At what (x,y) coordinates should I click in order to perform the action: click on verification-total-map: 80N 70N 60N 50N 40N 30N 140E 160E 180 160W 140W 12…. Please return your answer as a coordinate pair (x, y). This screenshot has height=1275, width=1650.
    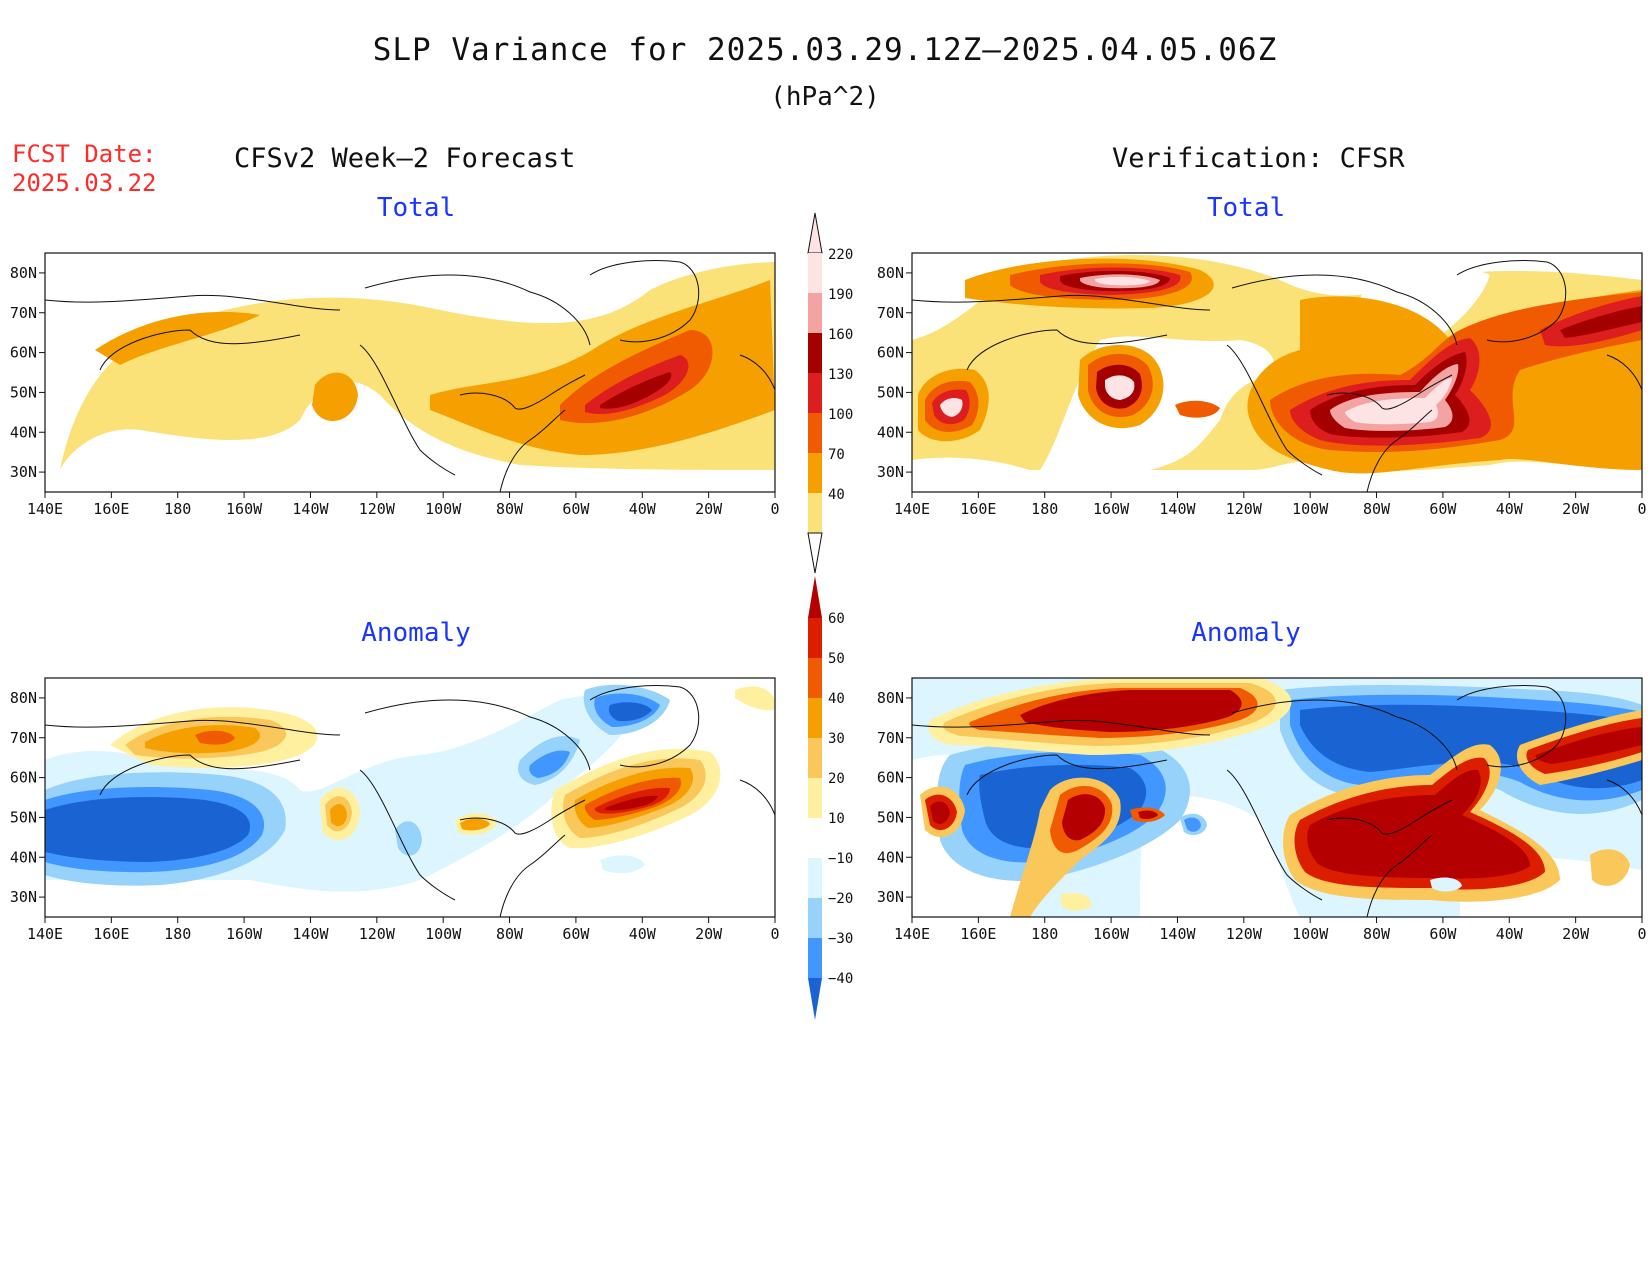
    Looking at the image, I should click on (1262, 385).